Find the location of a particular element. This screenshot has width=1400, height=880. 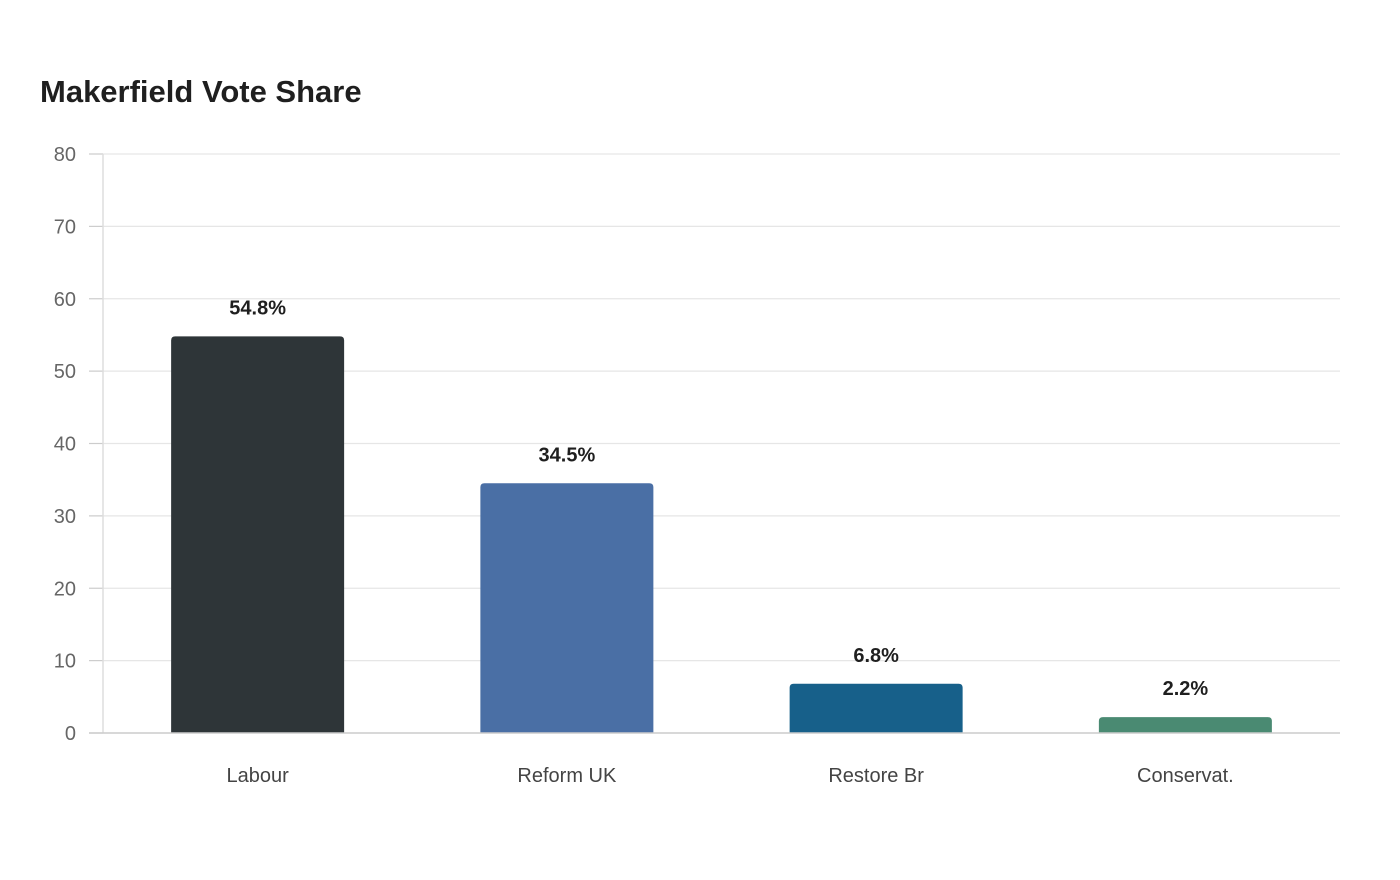

bar-conservat is located at coordinates (1185, 725).